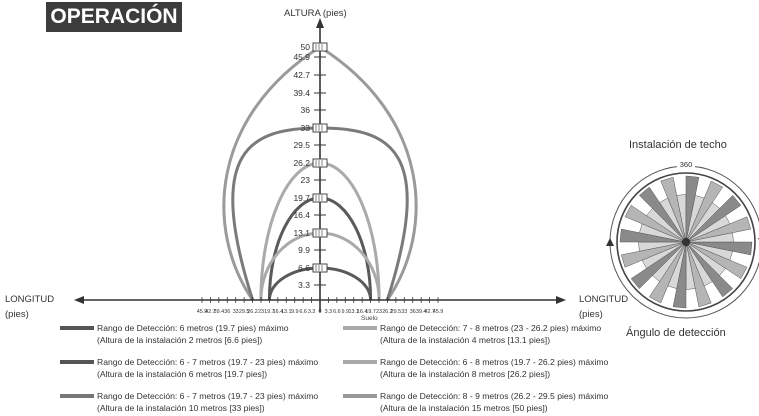 This screenshot has width=759, height=416. Describe the element at coordinates (301, 57) in the screenshot. I see `height-tick-label: 45.9` at that location.